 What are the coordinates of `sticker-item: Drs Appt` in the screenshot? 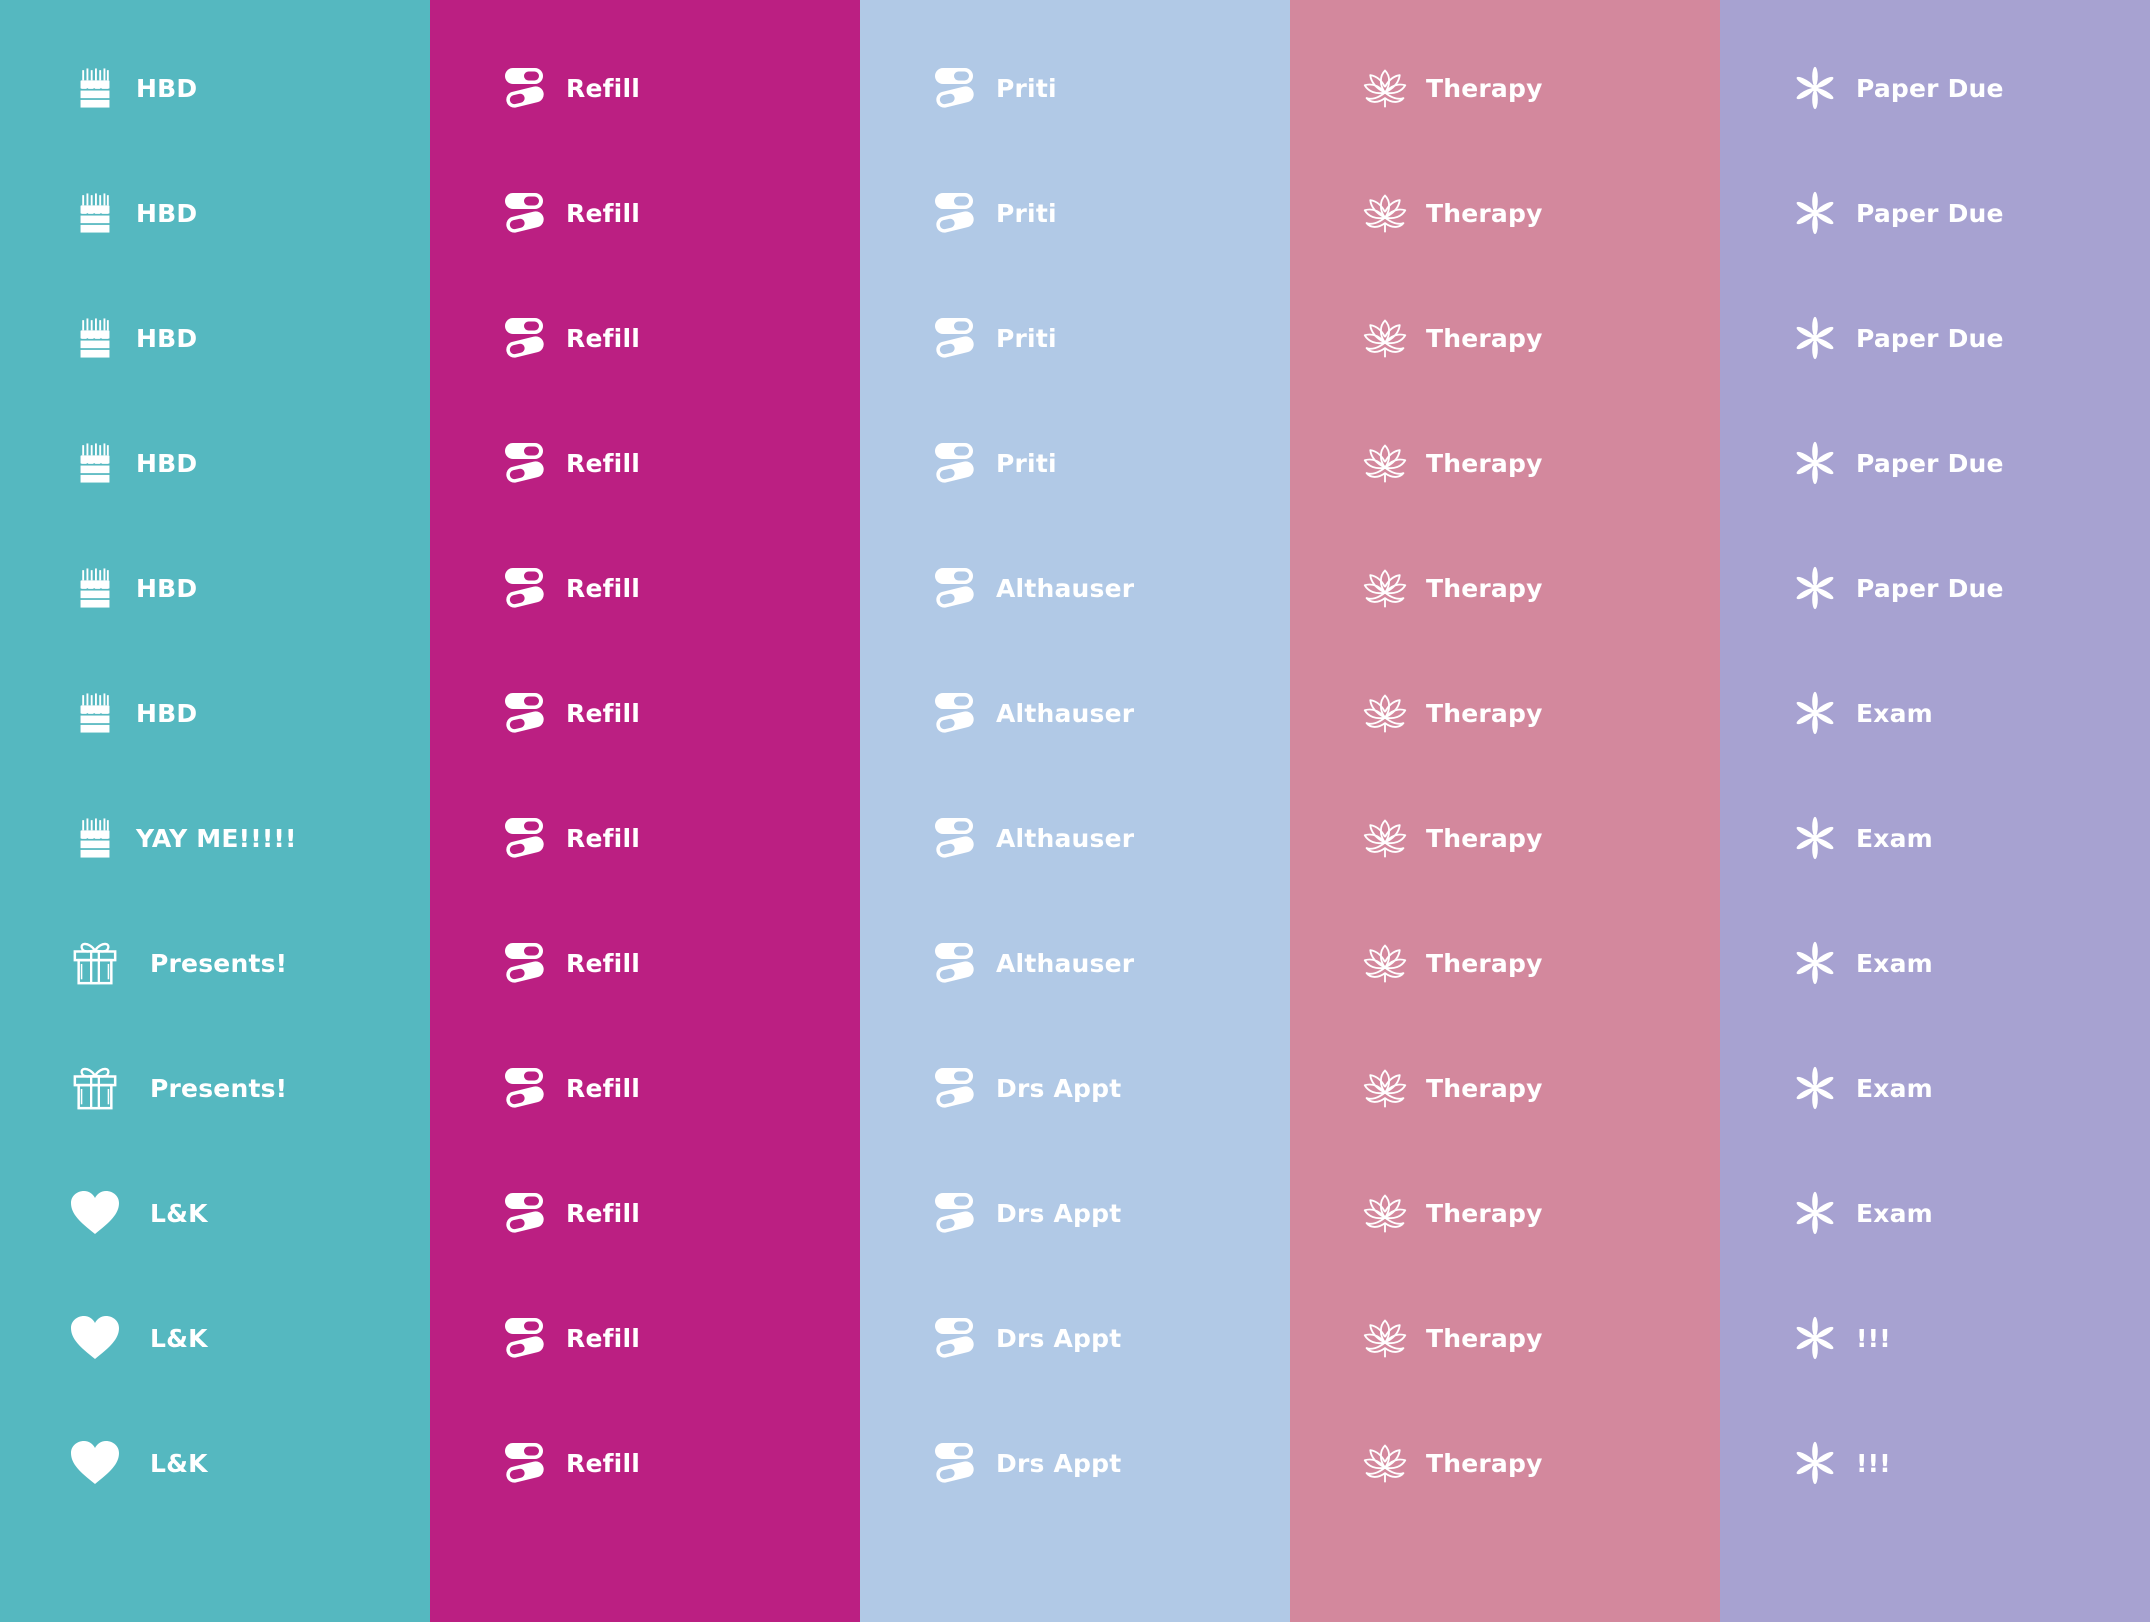 It's located at (1025, 1338).